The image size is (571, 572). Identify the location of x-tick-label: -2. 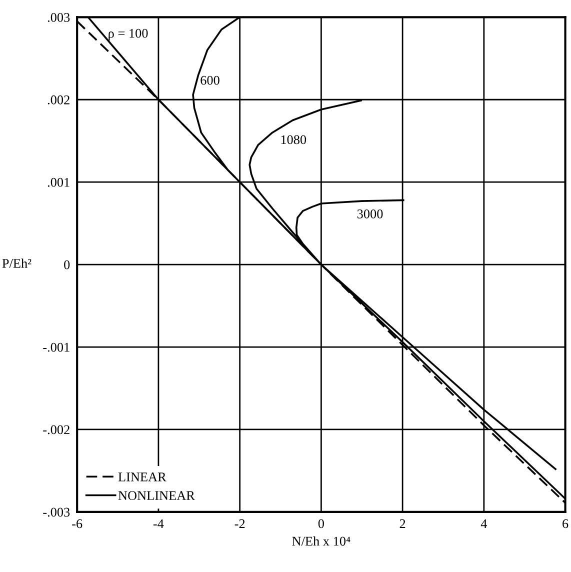
(239, 523).